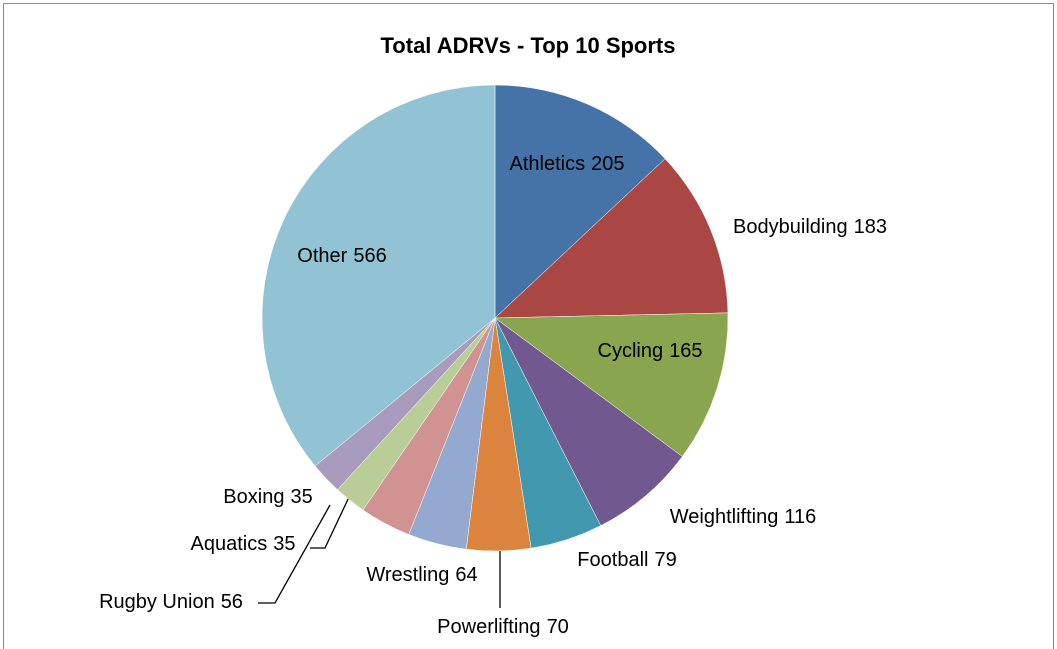  I want to click on data-label: Athletics 205, so click(567, 164).